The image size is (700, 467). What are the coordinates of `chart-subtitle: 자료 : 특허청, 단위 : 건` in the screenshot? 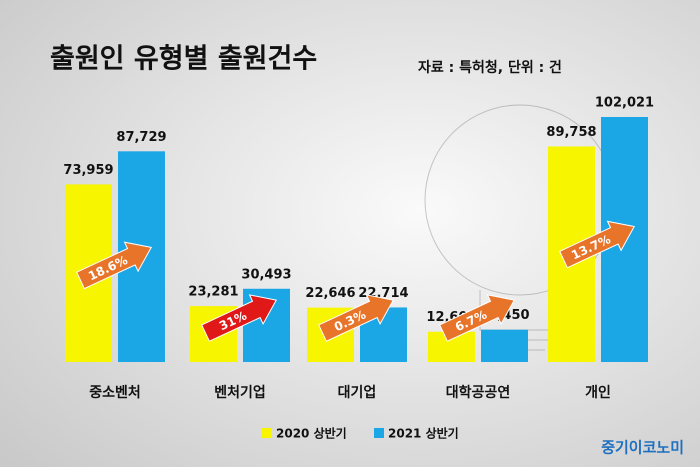 It's located at (490, 67).